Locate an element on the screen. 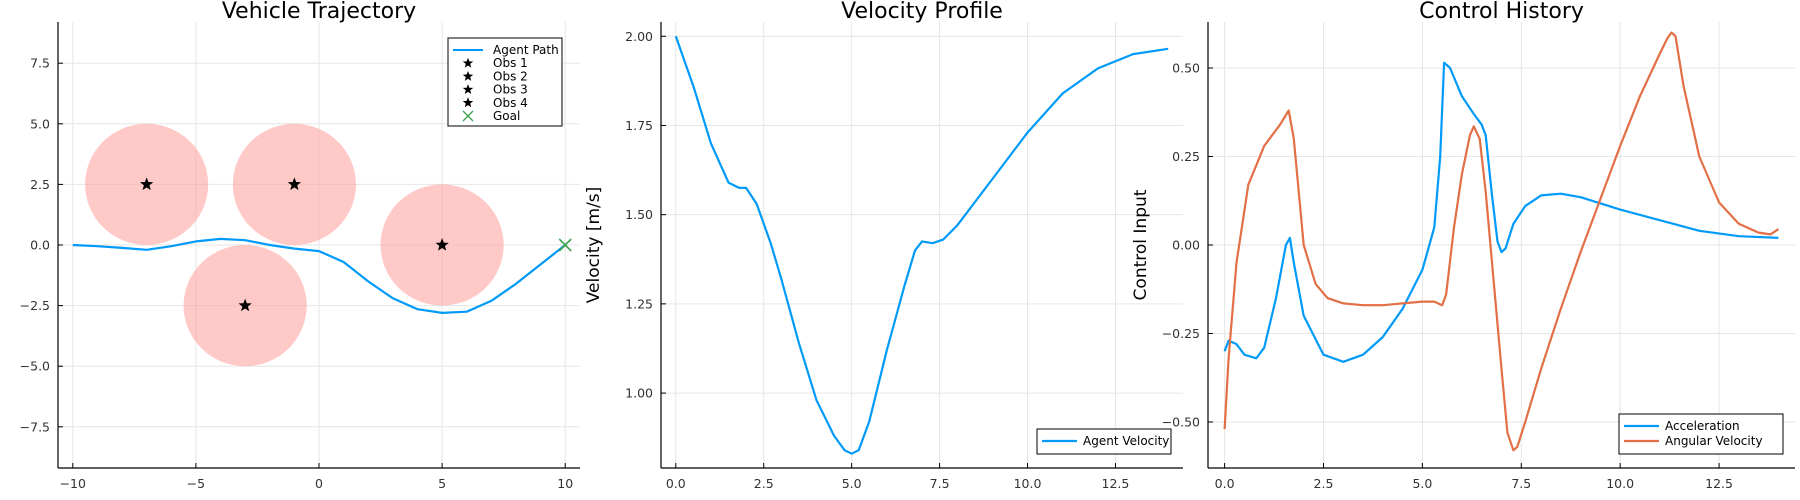 This screenshot has width=1800, height=500. x-tick-label: 5 is located at coordinates (442, 483).